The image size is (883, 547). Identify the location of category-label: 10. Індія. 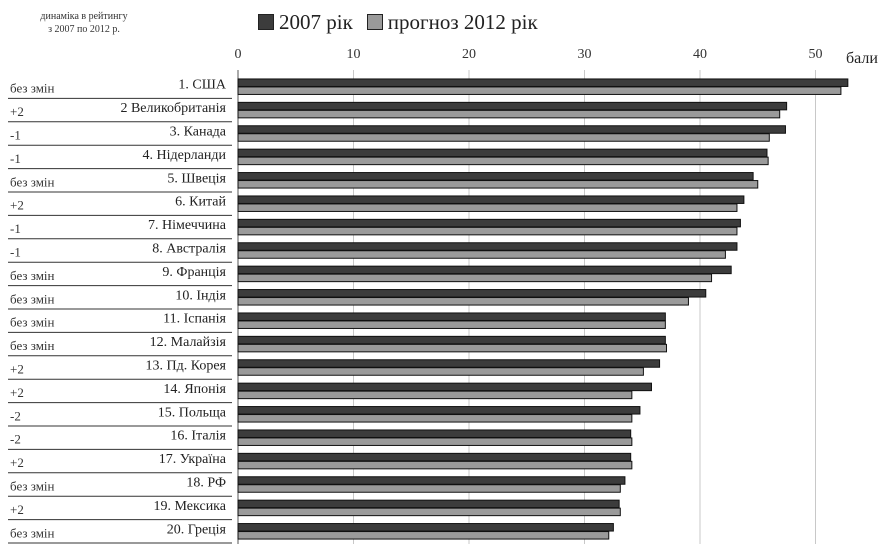
(200, 295).